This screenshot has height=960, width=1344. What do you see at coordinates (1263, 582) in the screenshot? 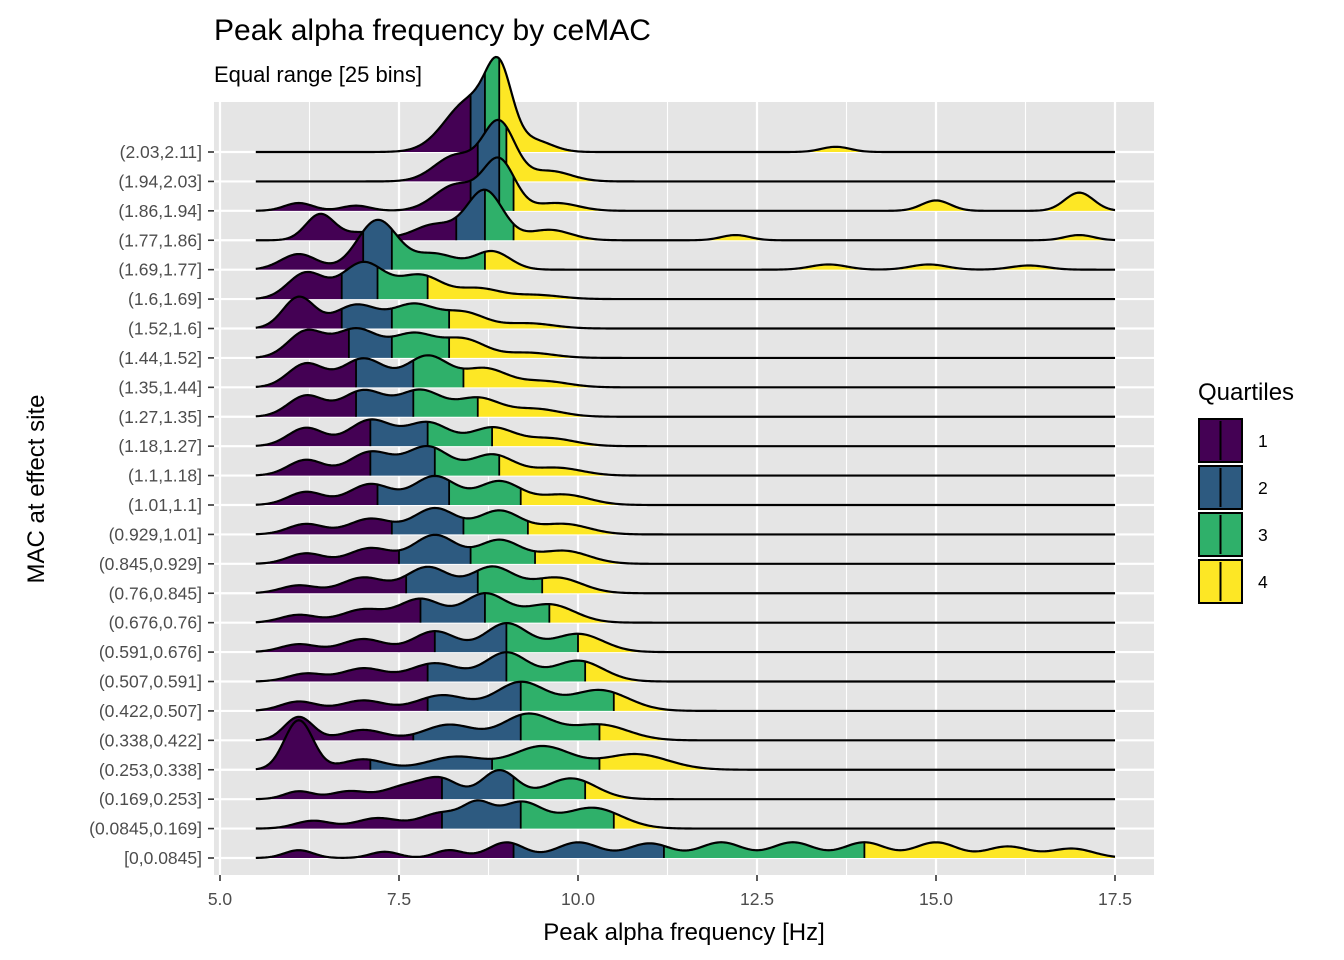
I see `legend-label: 4` at bounding box center [1263, 582].